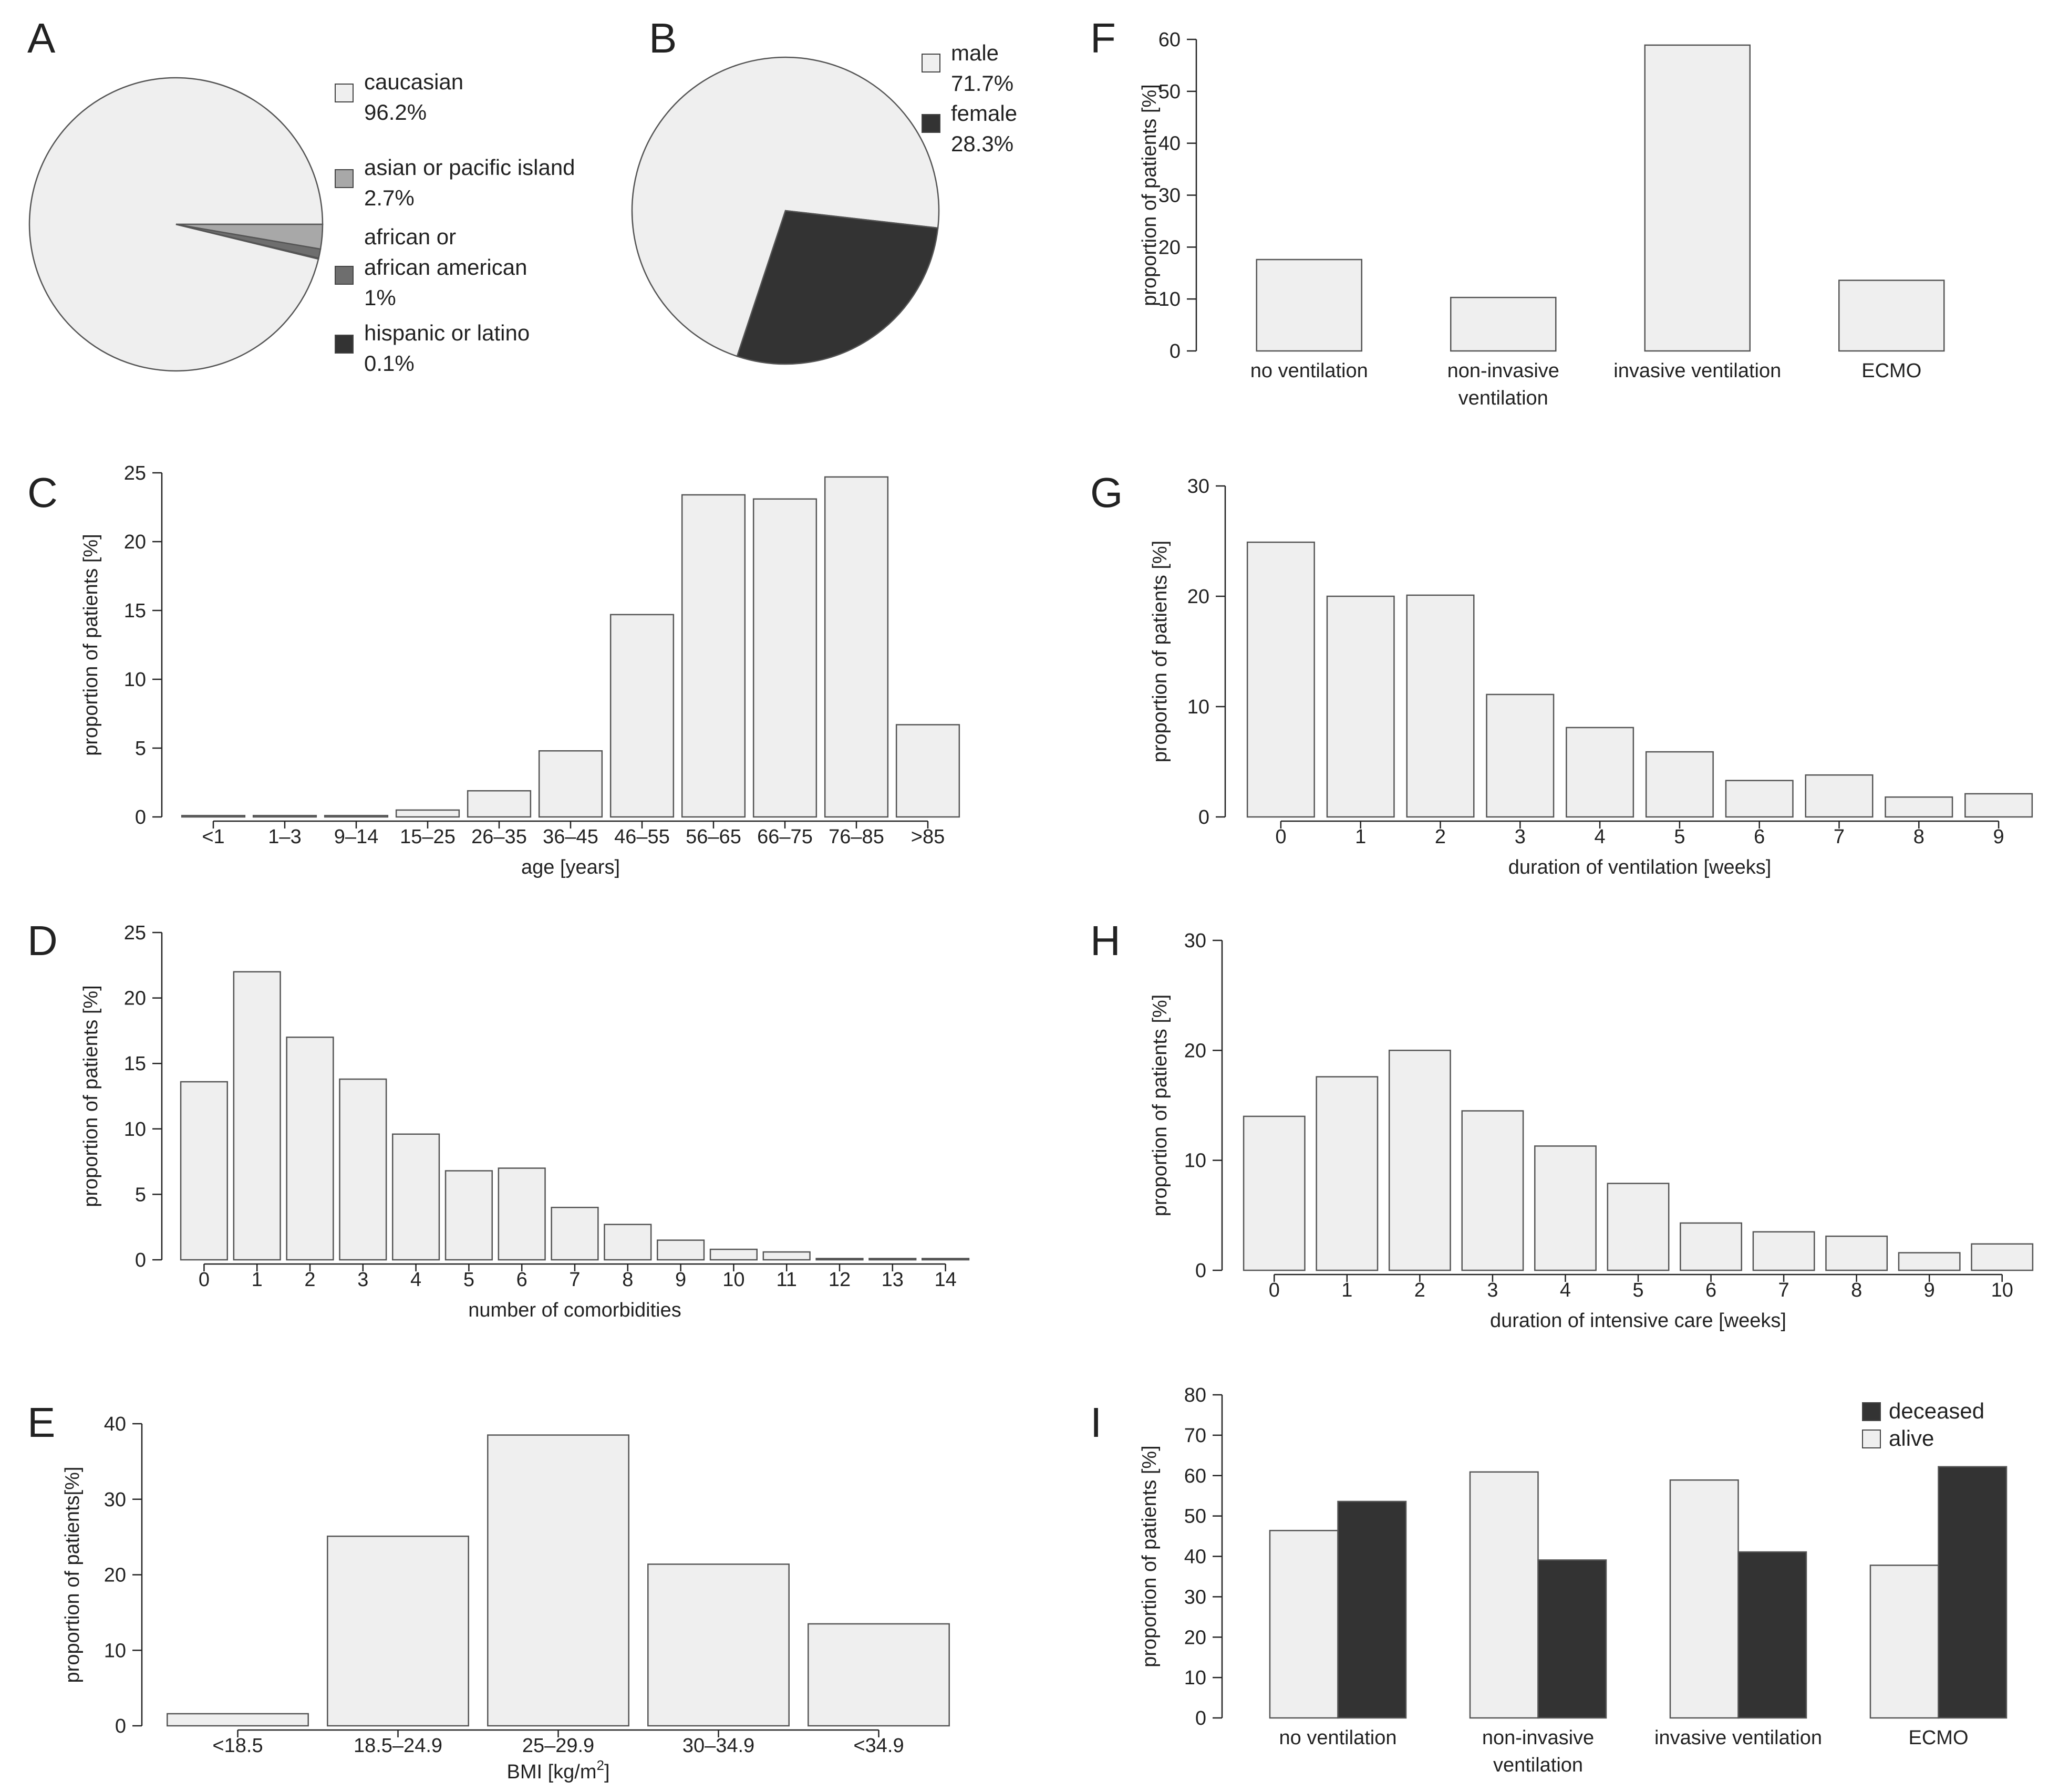 This screenshot has height=1792, width=2059. What do you see at coordinates (1195, 941) in the screenshot?
I see `y-tick-label: 30` at bounding box center [1195, 941].